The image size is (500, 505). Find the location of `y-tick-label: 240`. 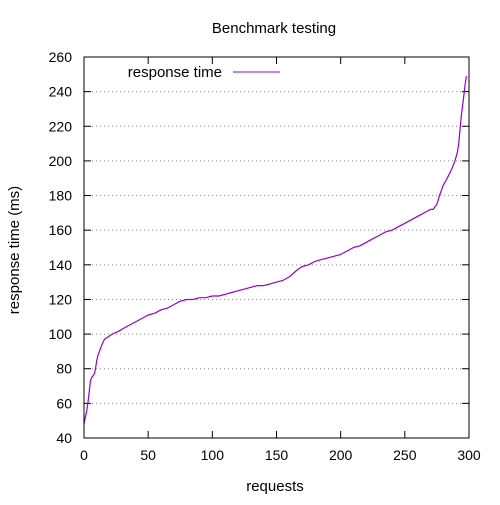

y-tick-label: 240 is located at coordinates (61, 92).